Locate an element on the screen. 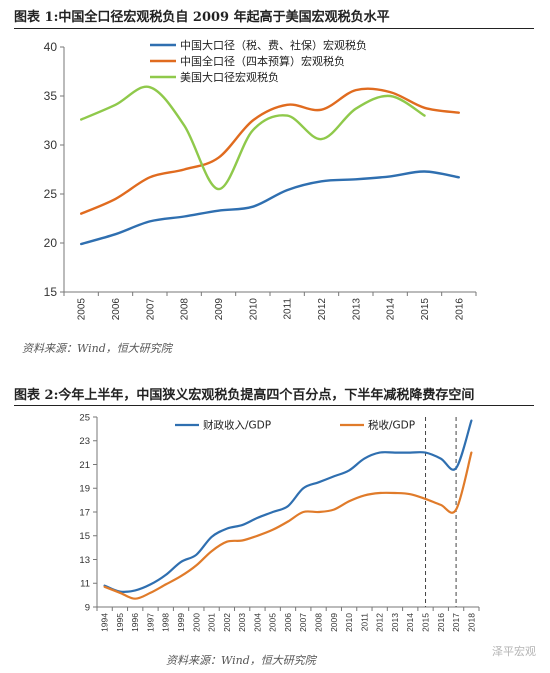 The image size is (550, 673). x-tick-label: 1998 is located at coordinates (166, 622).